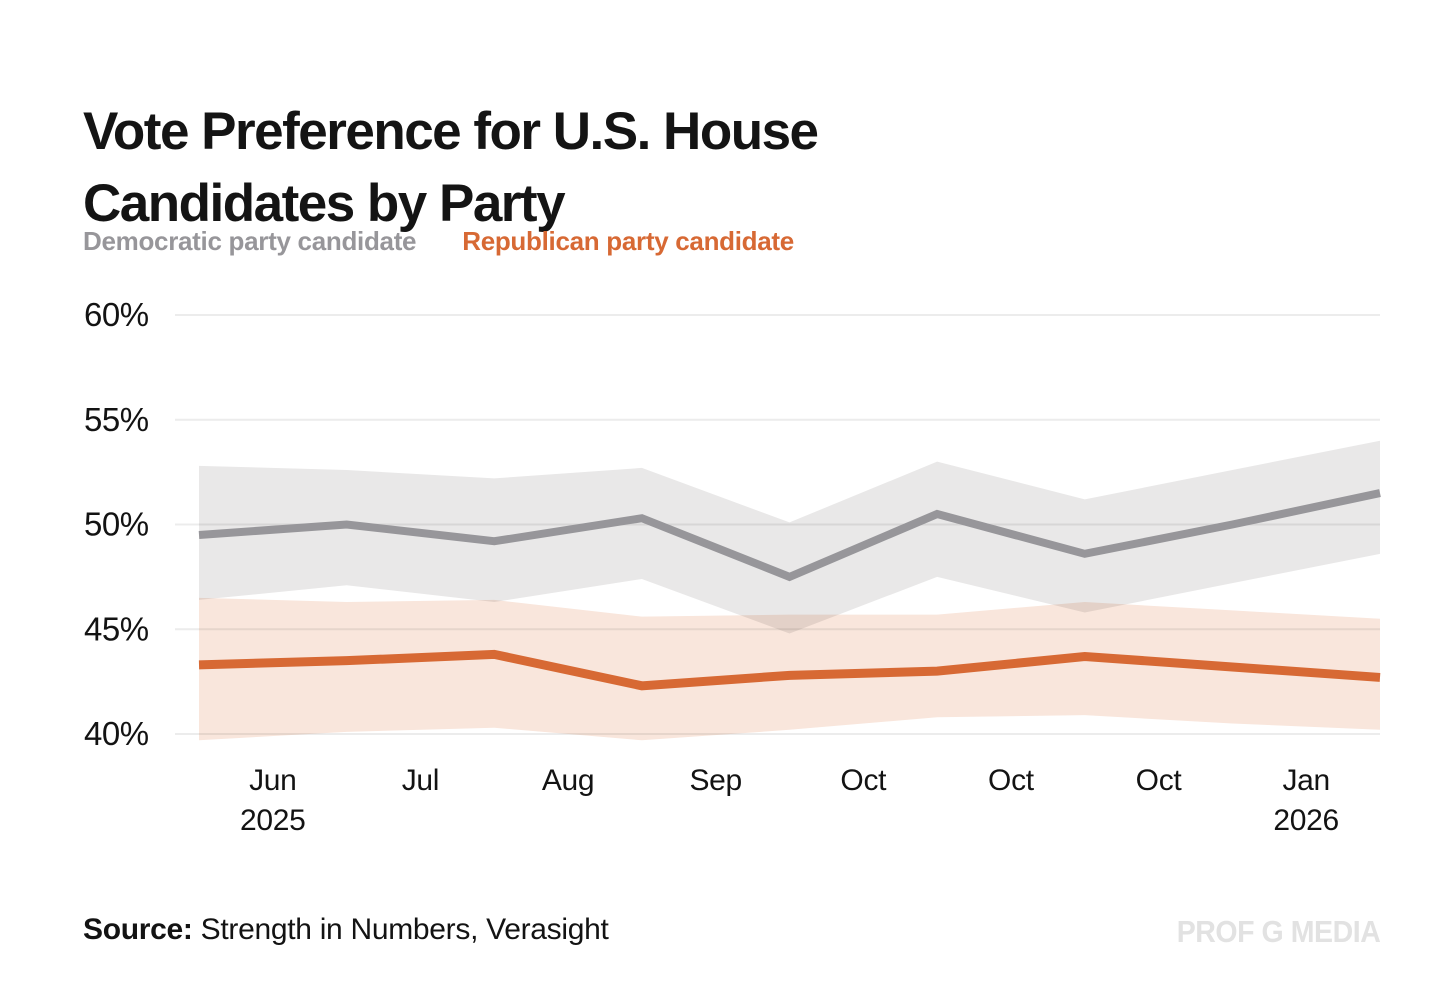 The height and width of the screenshot is (987, 1456). I want to click on republican-band, so click(789, 669).